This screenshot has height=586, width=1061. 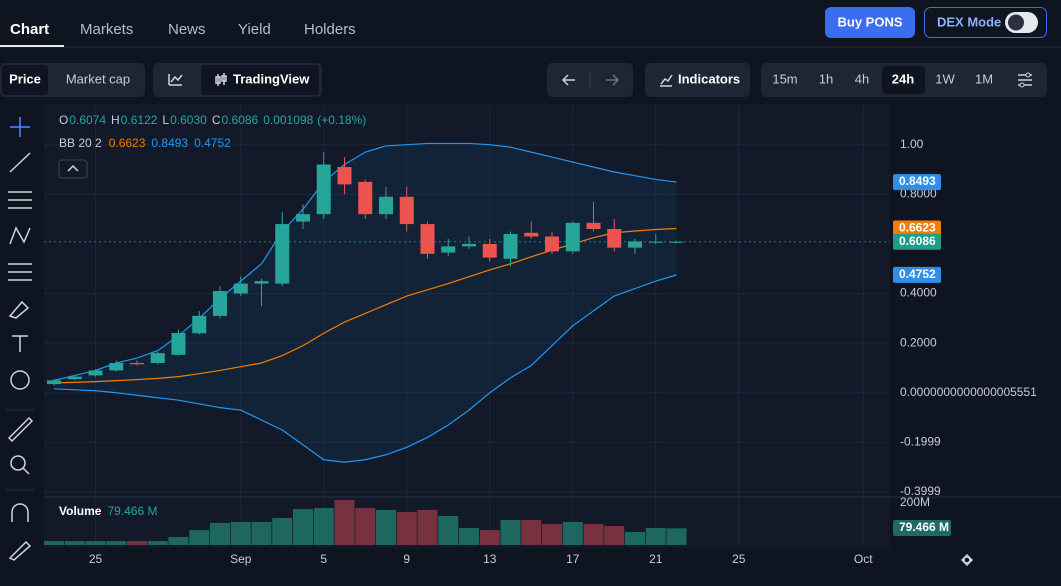 What do you see at coordinates (20, 429) in the screenshot?
I see `ruler-tool` at bounding box center [20, 429].